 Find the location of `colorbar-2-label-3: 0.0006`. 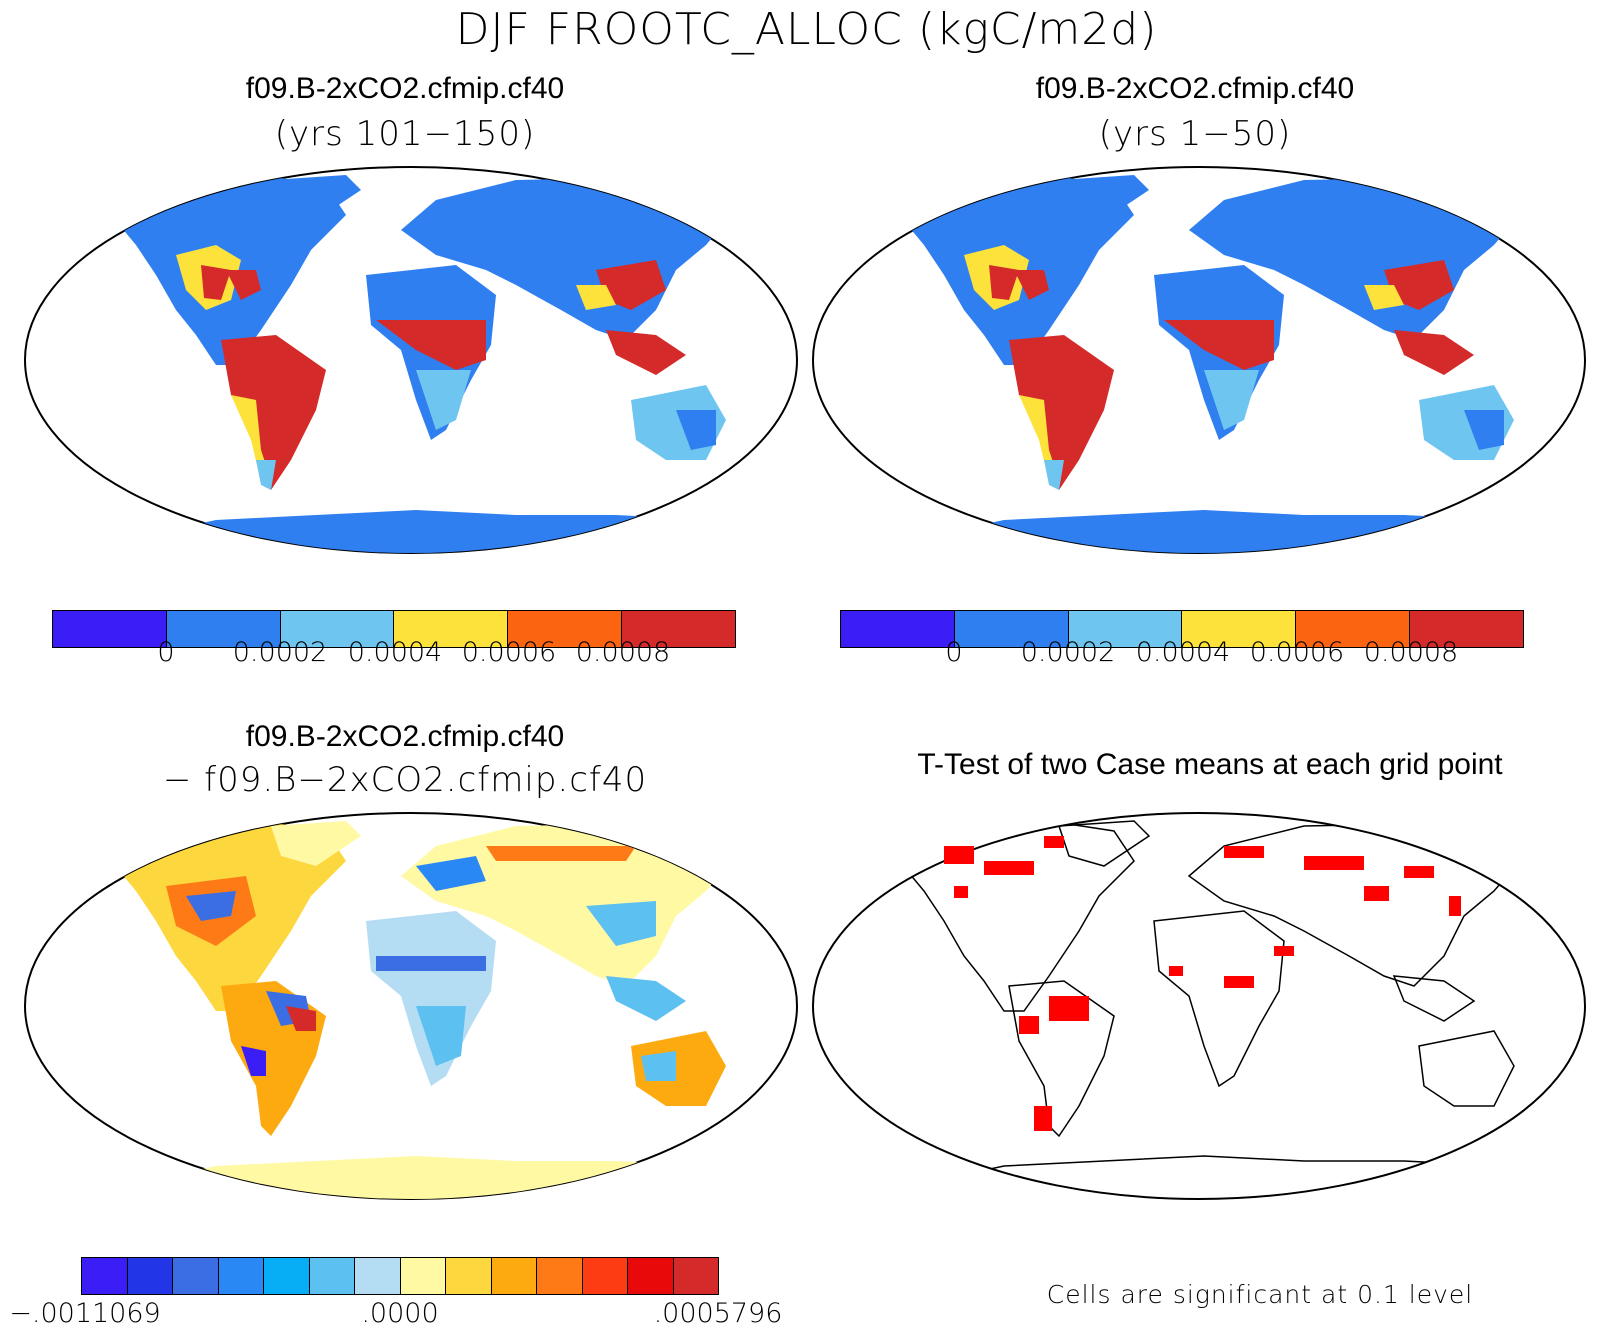

colorbar-2-label-3: 0.0006 is located at coordinates (1297, 652).